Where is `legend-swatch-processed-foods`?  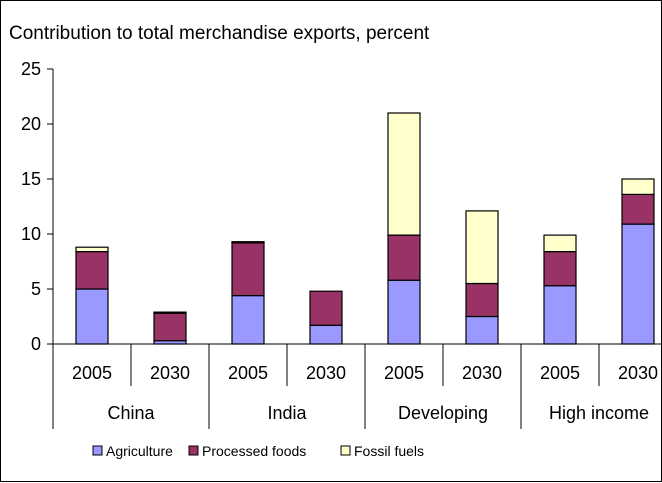
legend-swatch-processed-foods is located at coordinates (193, 450).